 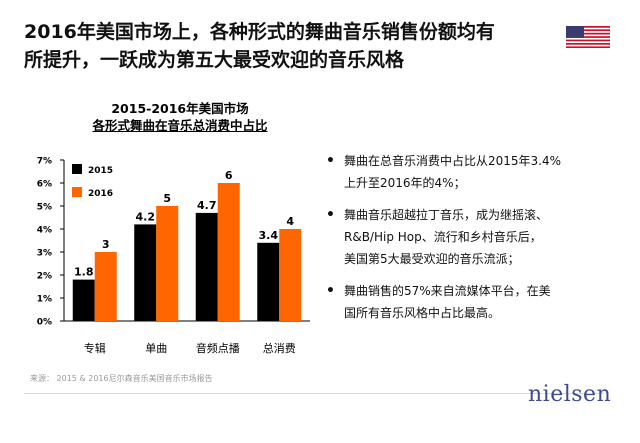 I want to click on legend-label: 2016, so click(x=100, y=194).